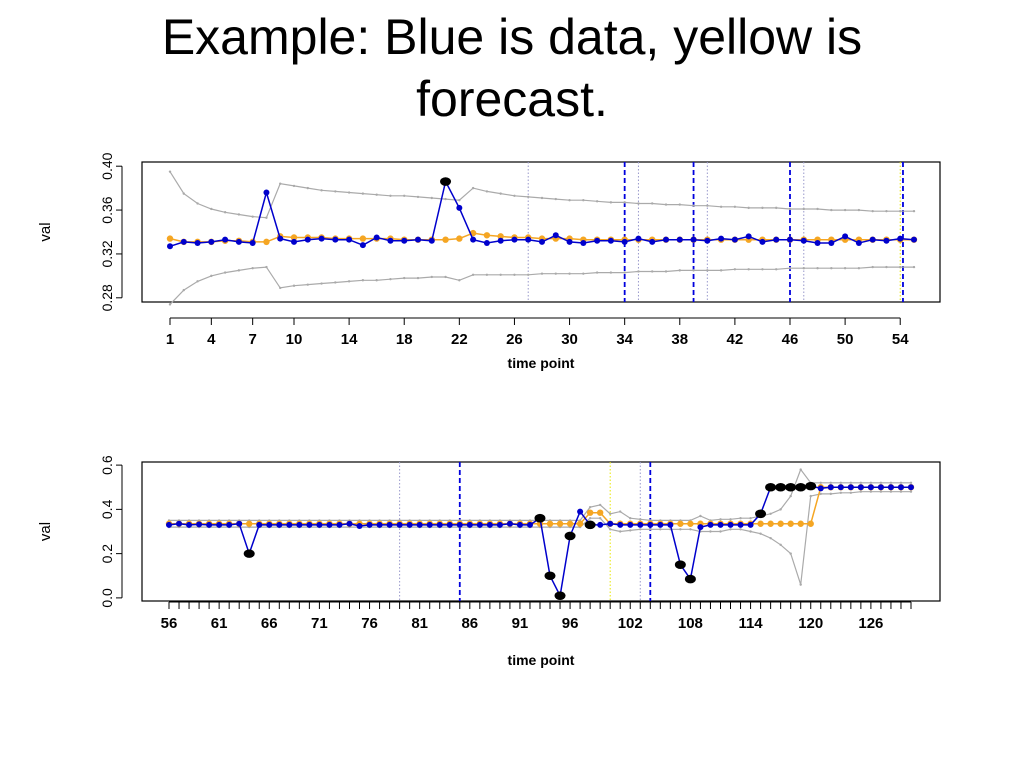  What do you see at coordinates (690, 623) in the screenshot?
I see `x-tick-label: 108` at bounding box center [690, 623].